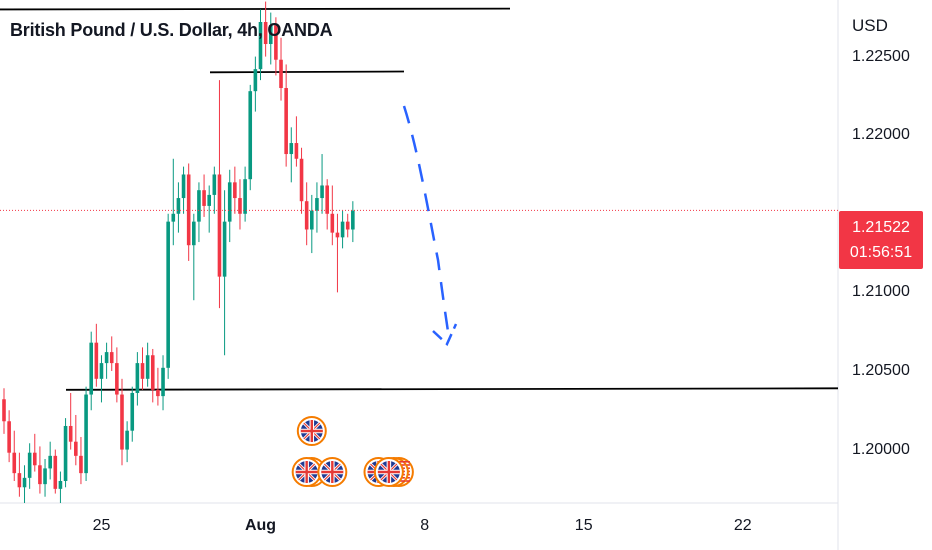 This screenshot has height=550, width=932. I want to click on level-line-resistance-high, so click(255, 9).